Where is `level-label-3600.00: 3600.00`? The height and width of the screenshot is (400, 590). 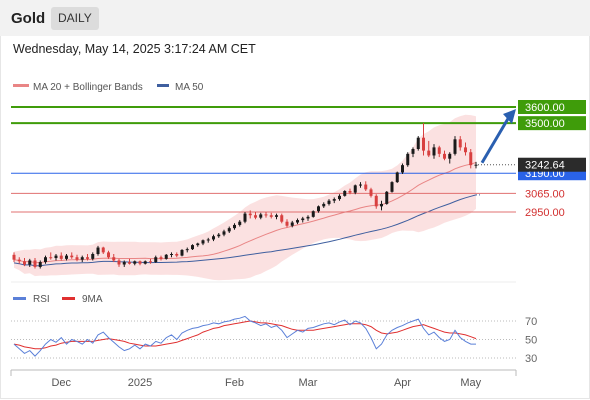
level-label-3600.00: 3600.00 is located at coordinates (545, 108).